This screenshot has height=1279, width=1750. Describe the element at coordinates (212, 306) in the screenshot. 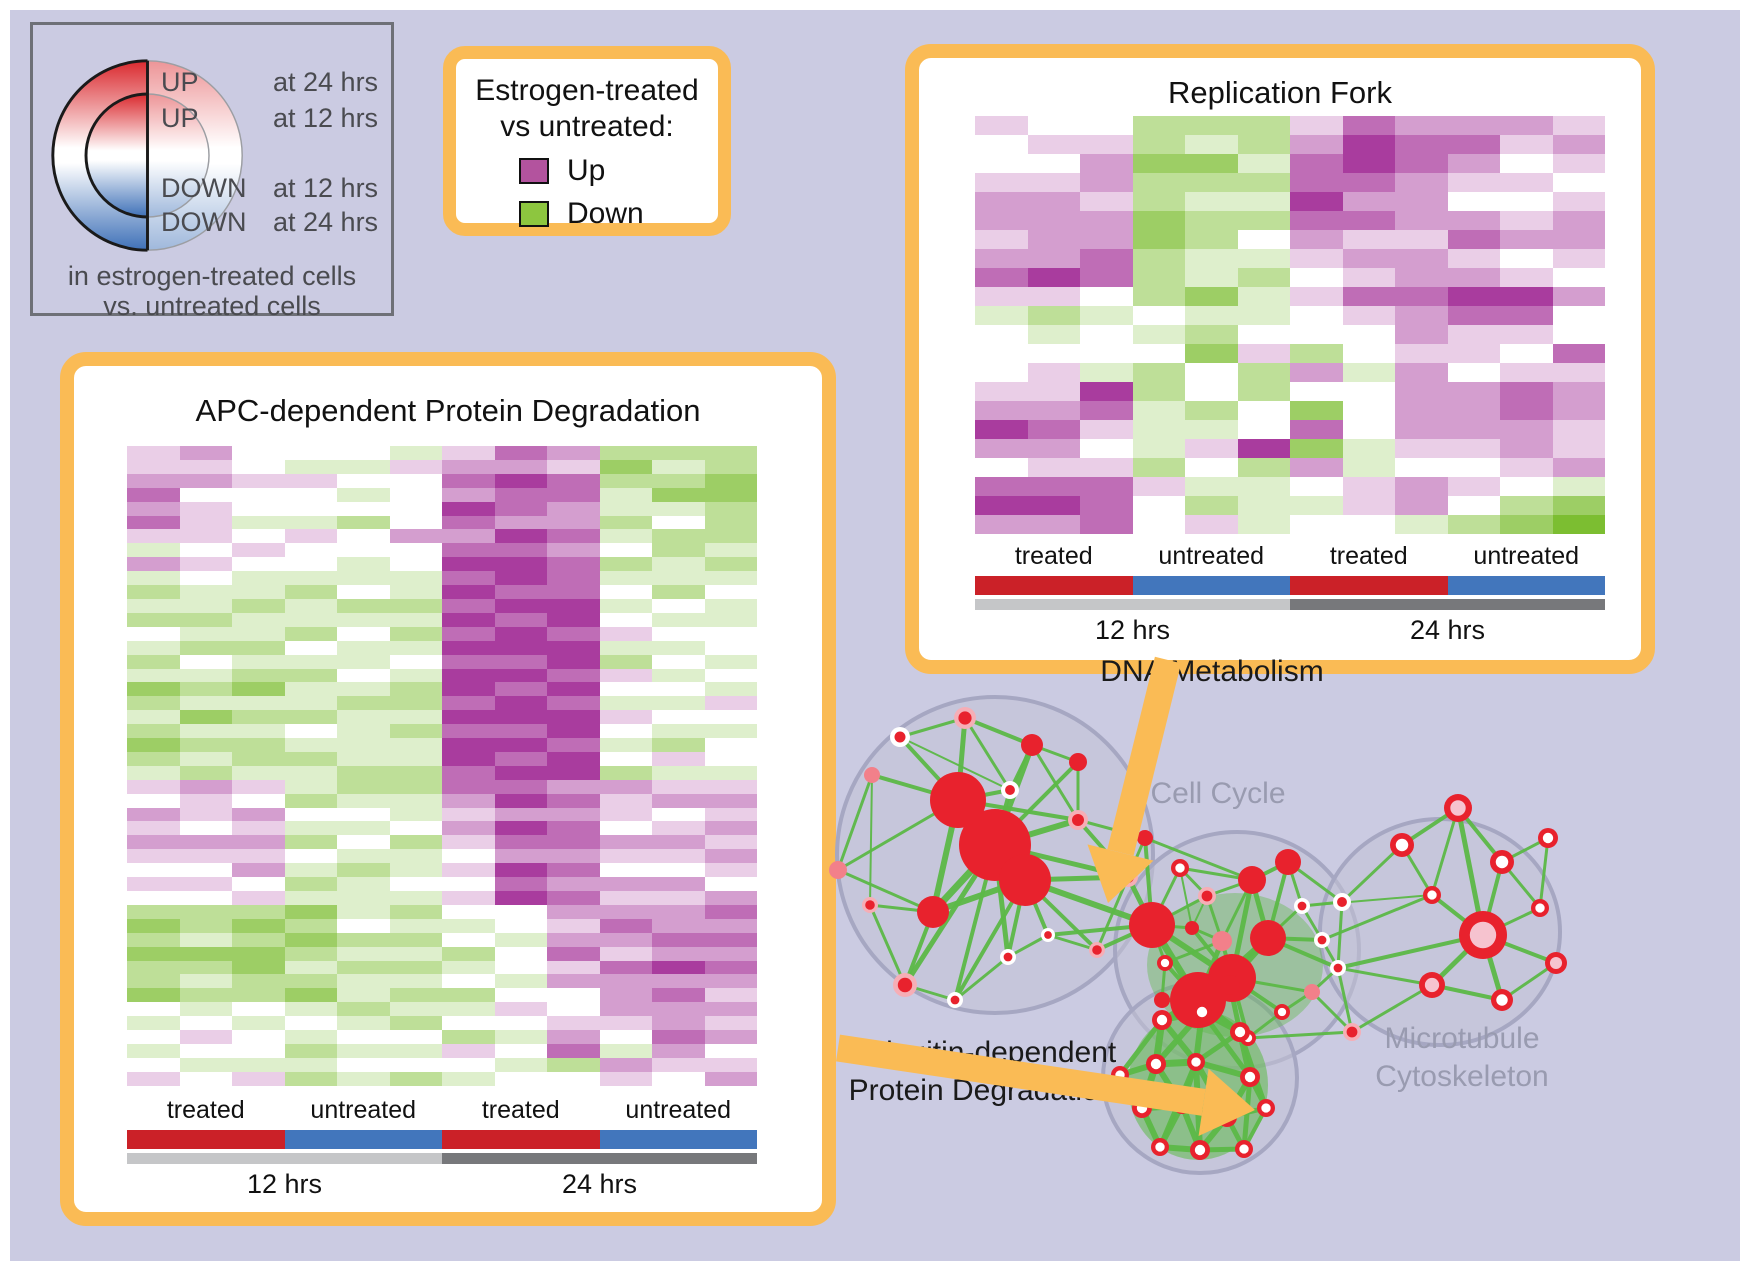

I see `legend-caption-line2: vs. untreated cells` at that location.